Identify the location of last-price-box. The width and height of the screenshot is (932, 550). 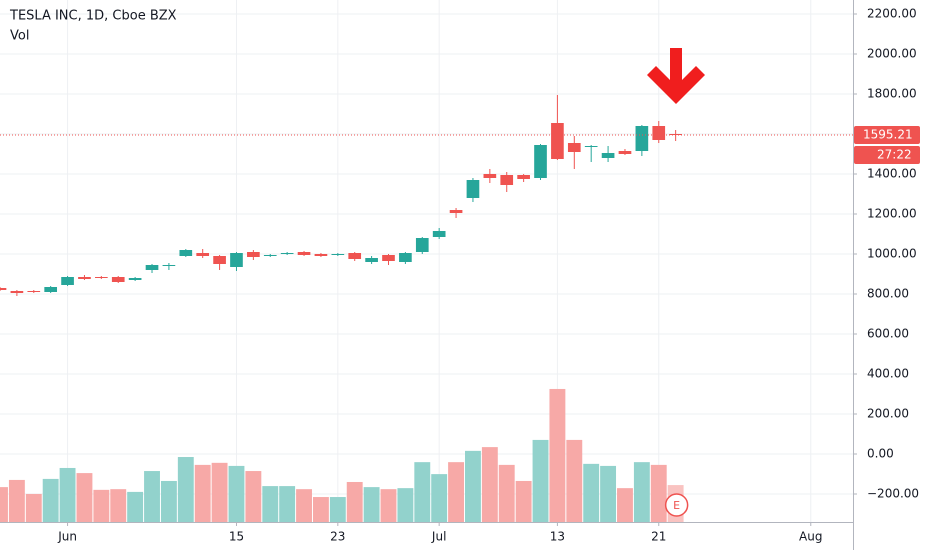
(887, 134).